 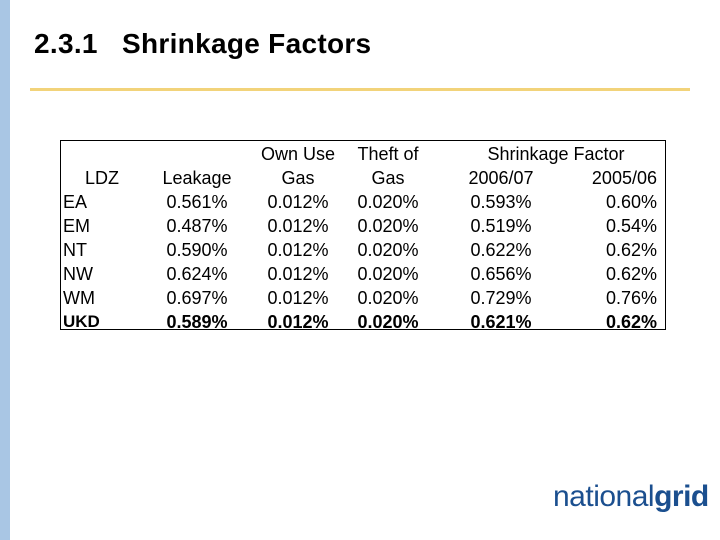 What do you see at coordinates (197, 274) in the screenshot?
I see `leakage-cell: 0.624%` at bounding box center [197, 274].